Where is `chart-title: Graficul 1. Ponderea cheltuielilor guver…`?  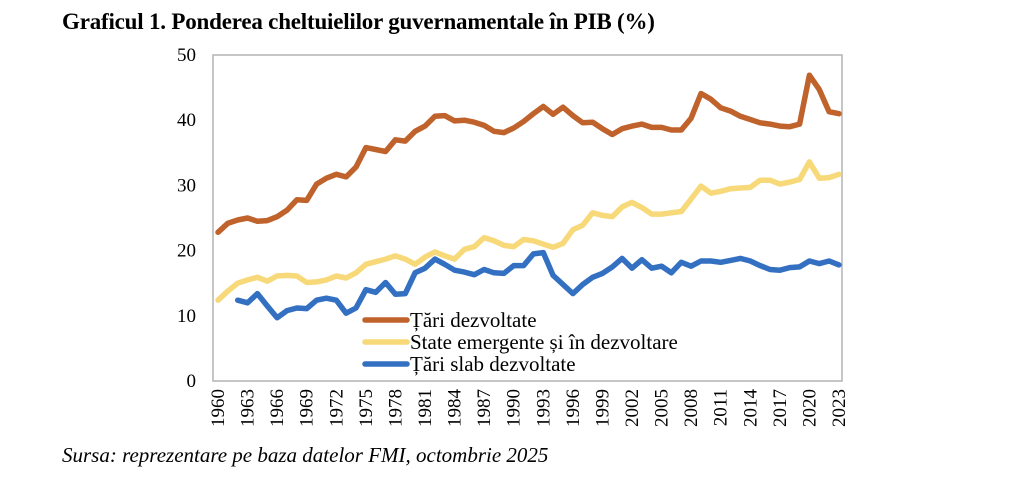 chart-title: Graficul 1. Ponderea cheltuielilor guver… is located at coordinates (358, 21).